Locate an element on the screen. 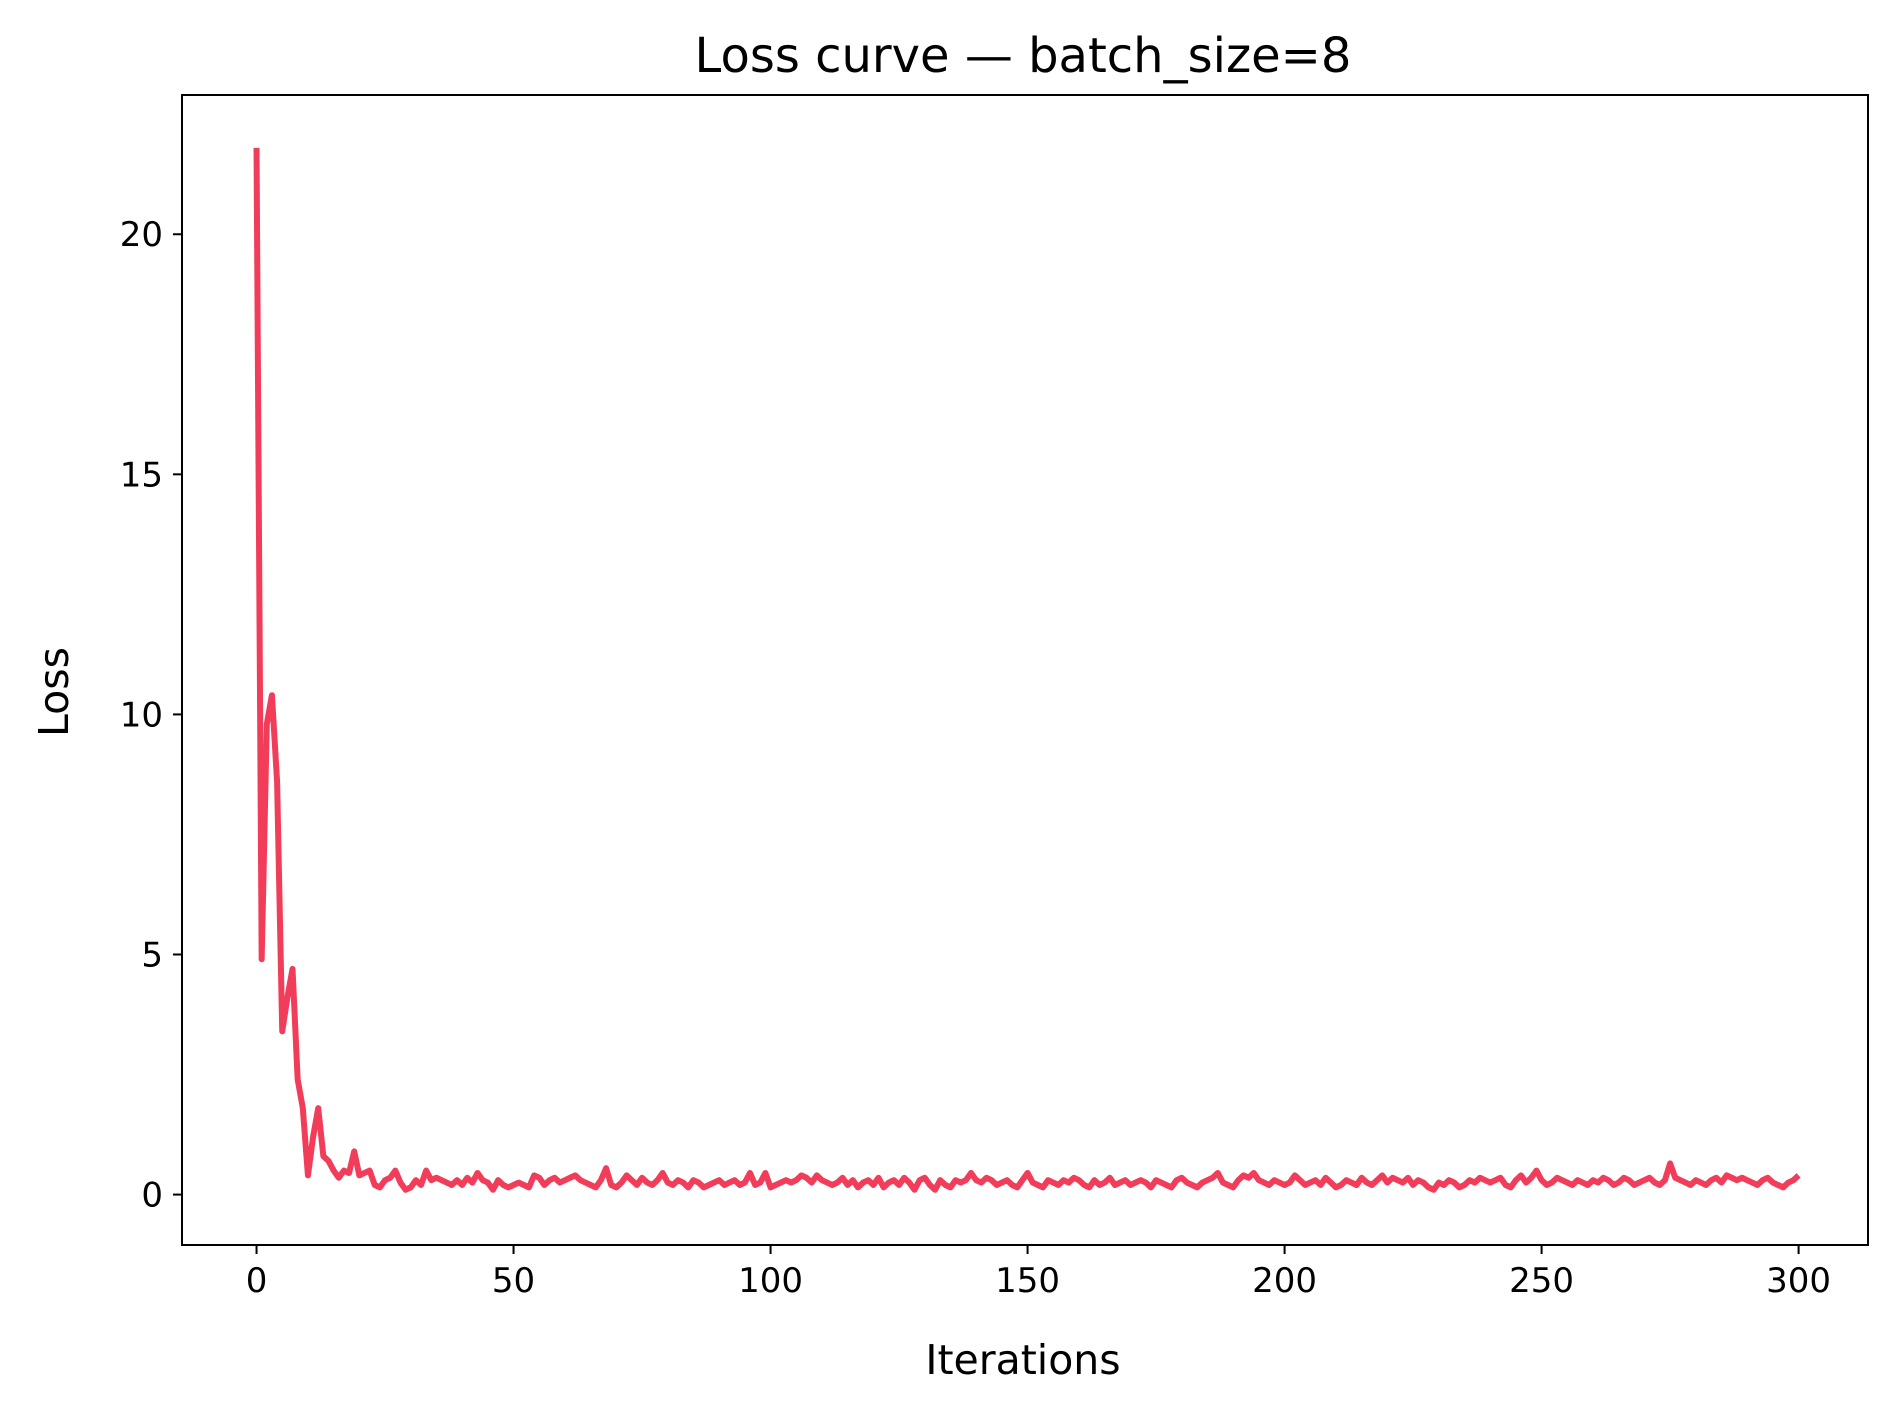 The width and height of the screenshot is (1892, 1411). y-tick-label: 10 is located at coordinates (141, 715).